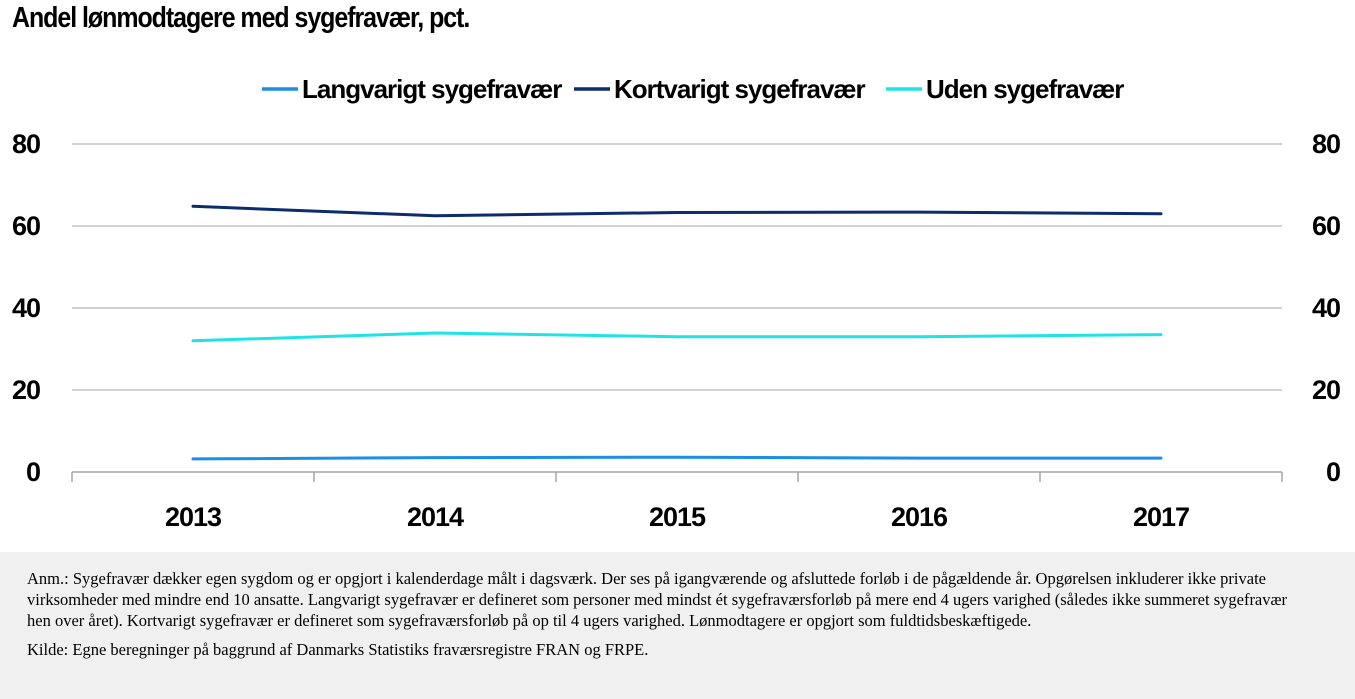  I want to click on x-tick-label: 2015, so click(677, 517).